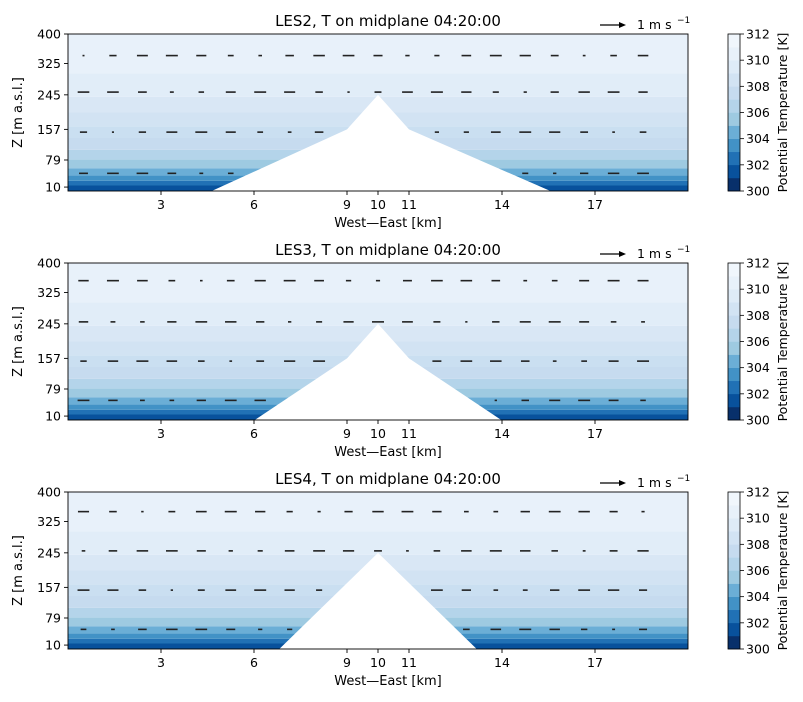 This screenshot has width=803, height=702. Describe the element at coordinates (388, 21) in the screenshot. I see `chart-title: LES2, T on midplane 04:20:00` at that location.